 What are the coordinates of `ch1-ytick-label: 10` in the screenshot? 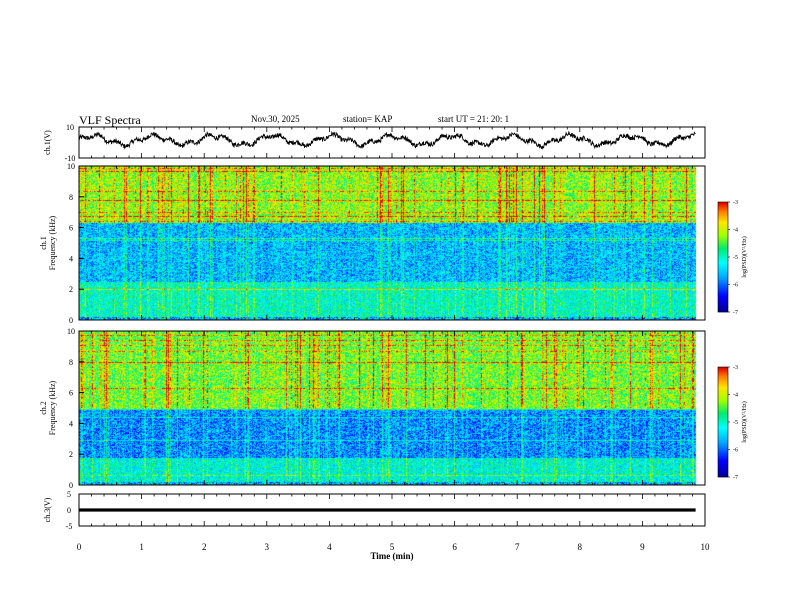 It's located at (70, 127).